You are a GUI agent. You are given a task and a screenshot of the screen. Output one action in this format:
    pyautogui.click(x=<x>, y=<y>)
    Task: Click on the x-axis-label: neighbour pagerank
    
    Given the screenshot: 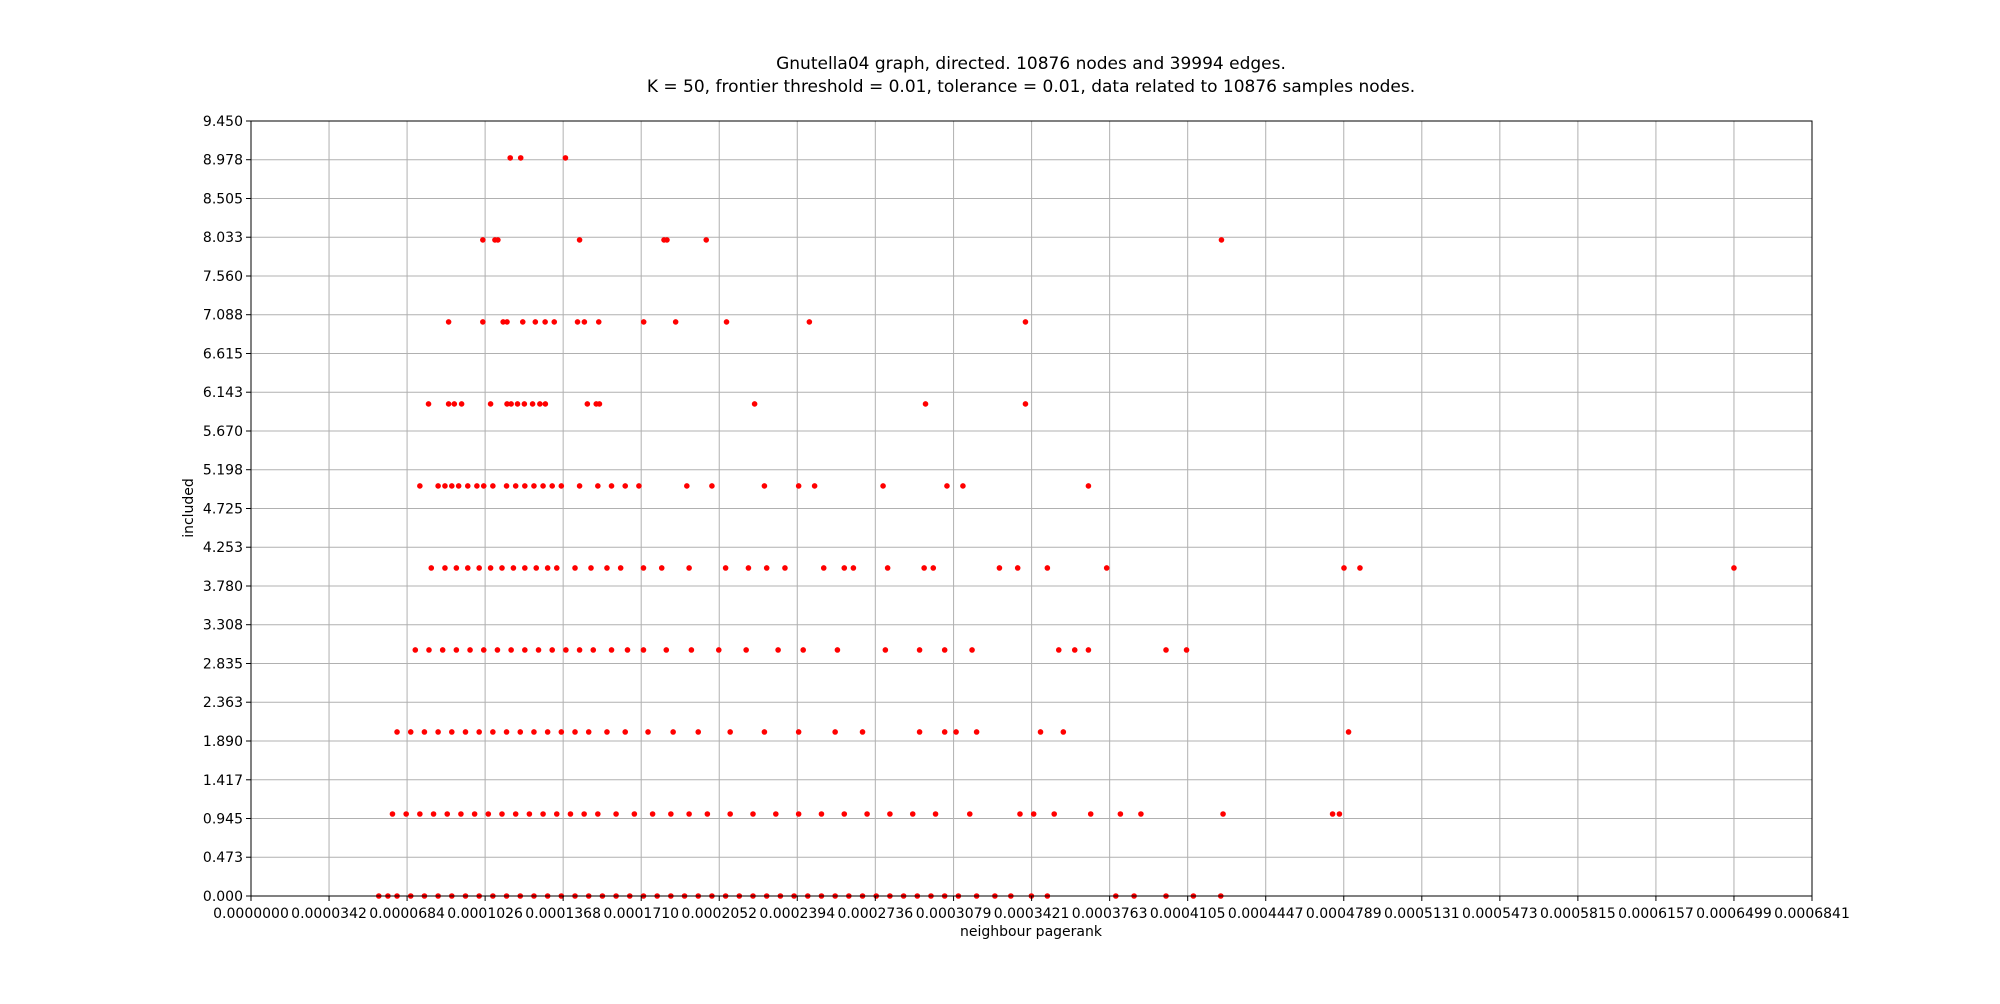 What is the action you would take?
    pyautogui.click(x=1031, y=932)
    